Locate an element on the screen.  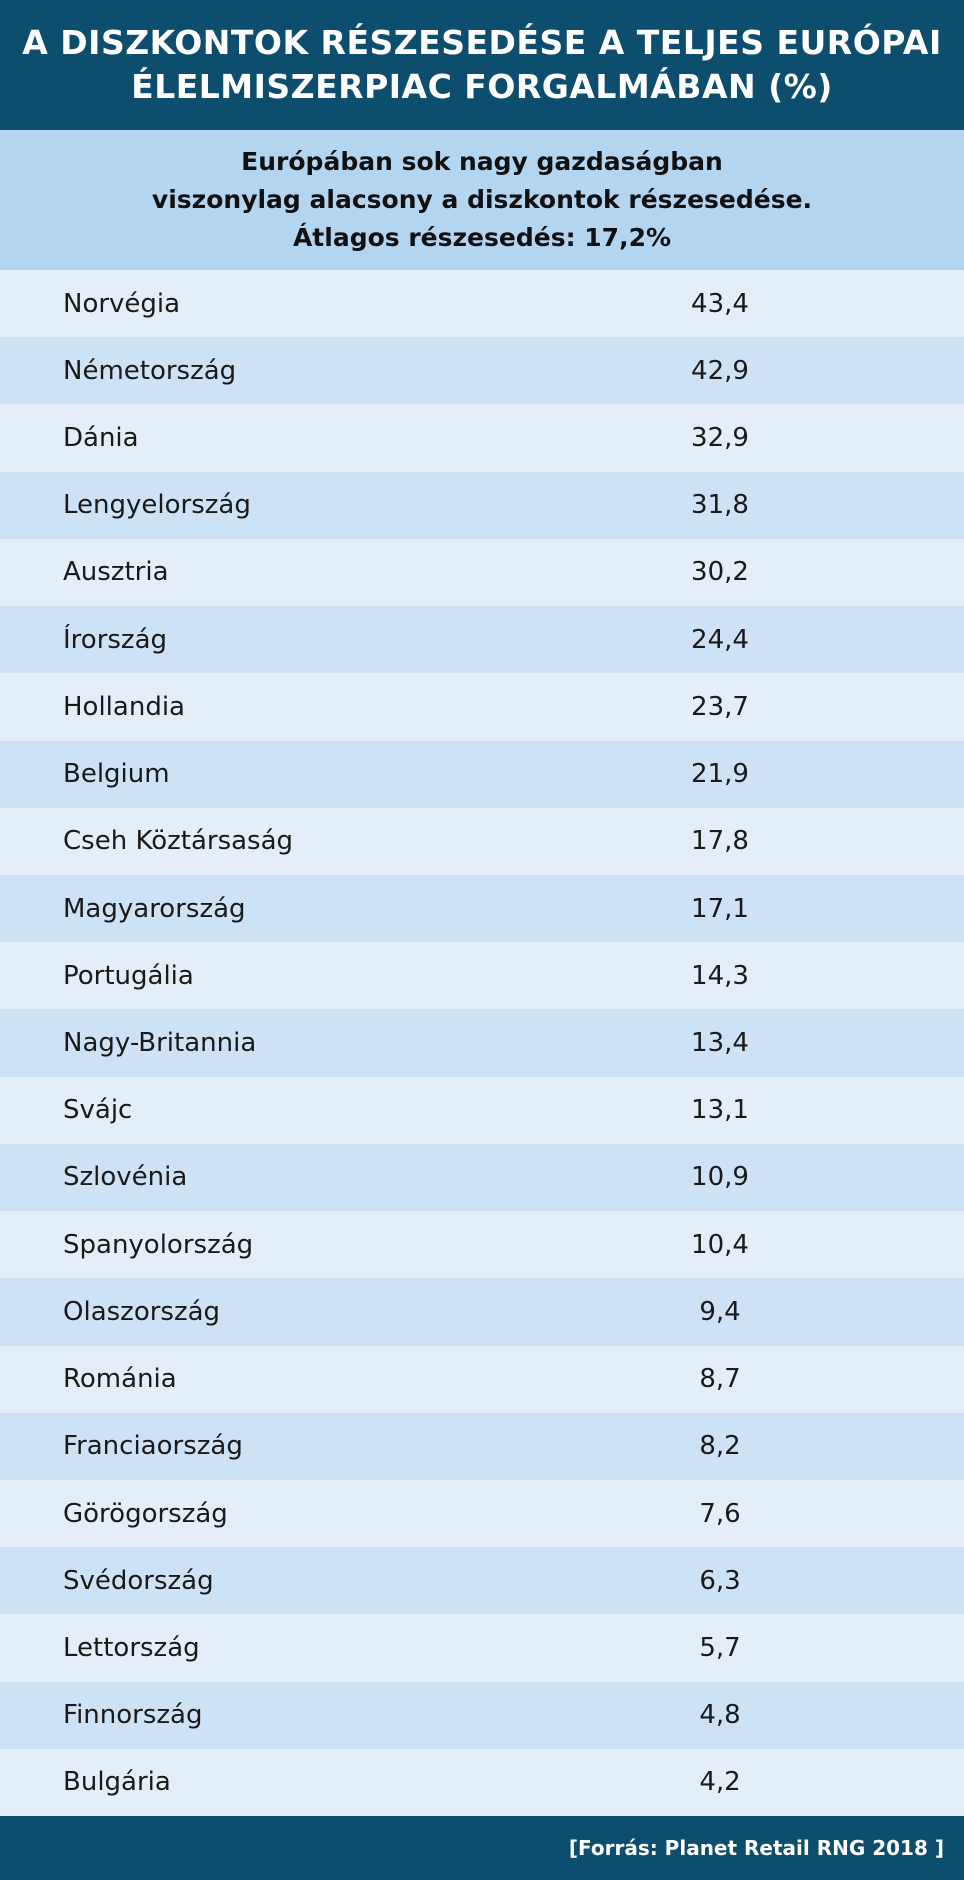
share-value: 17,1 is located at coordinates (720, 908).